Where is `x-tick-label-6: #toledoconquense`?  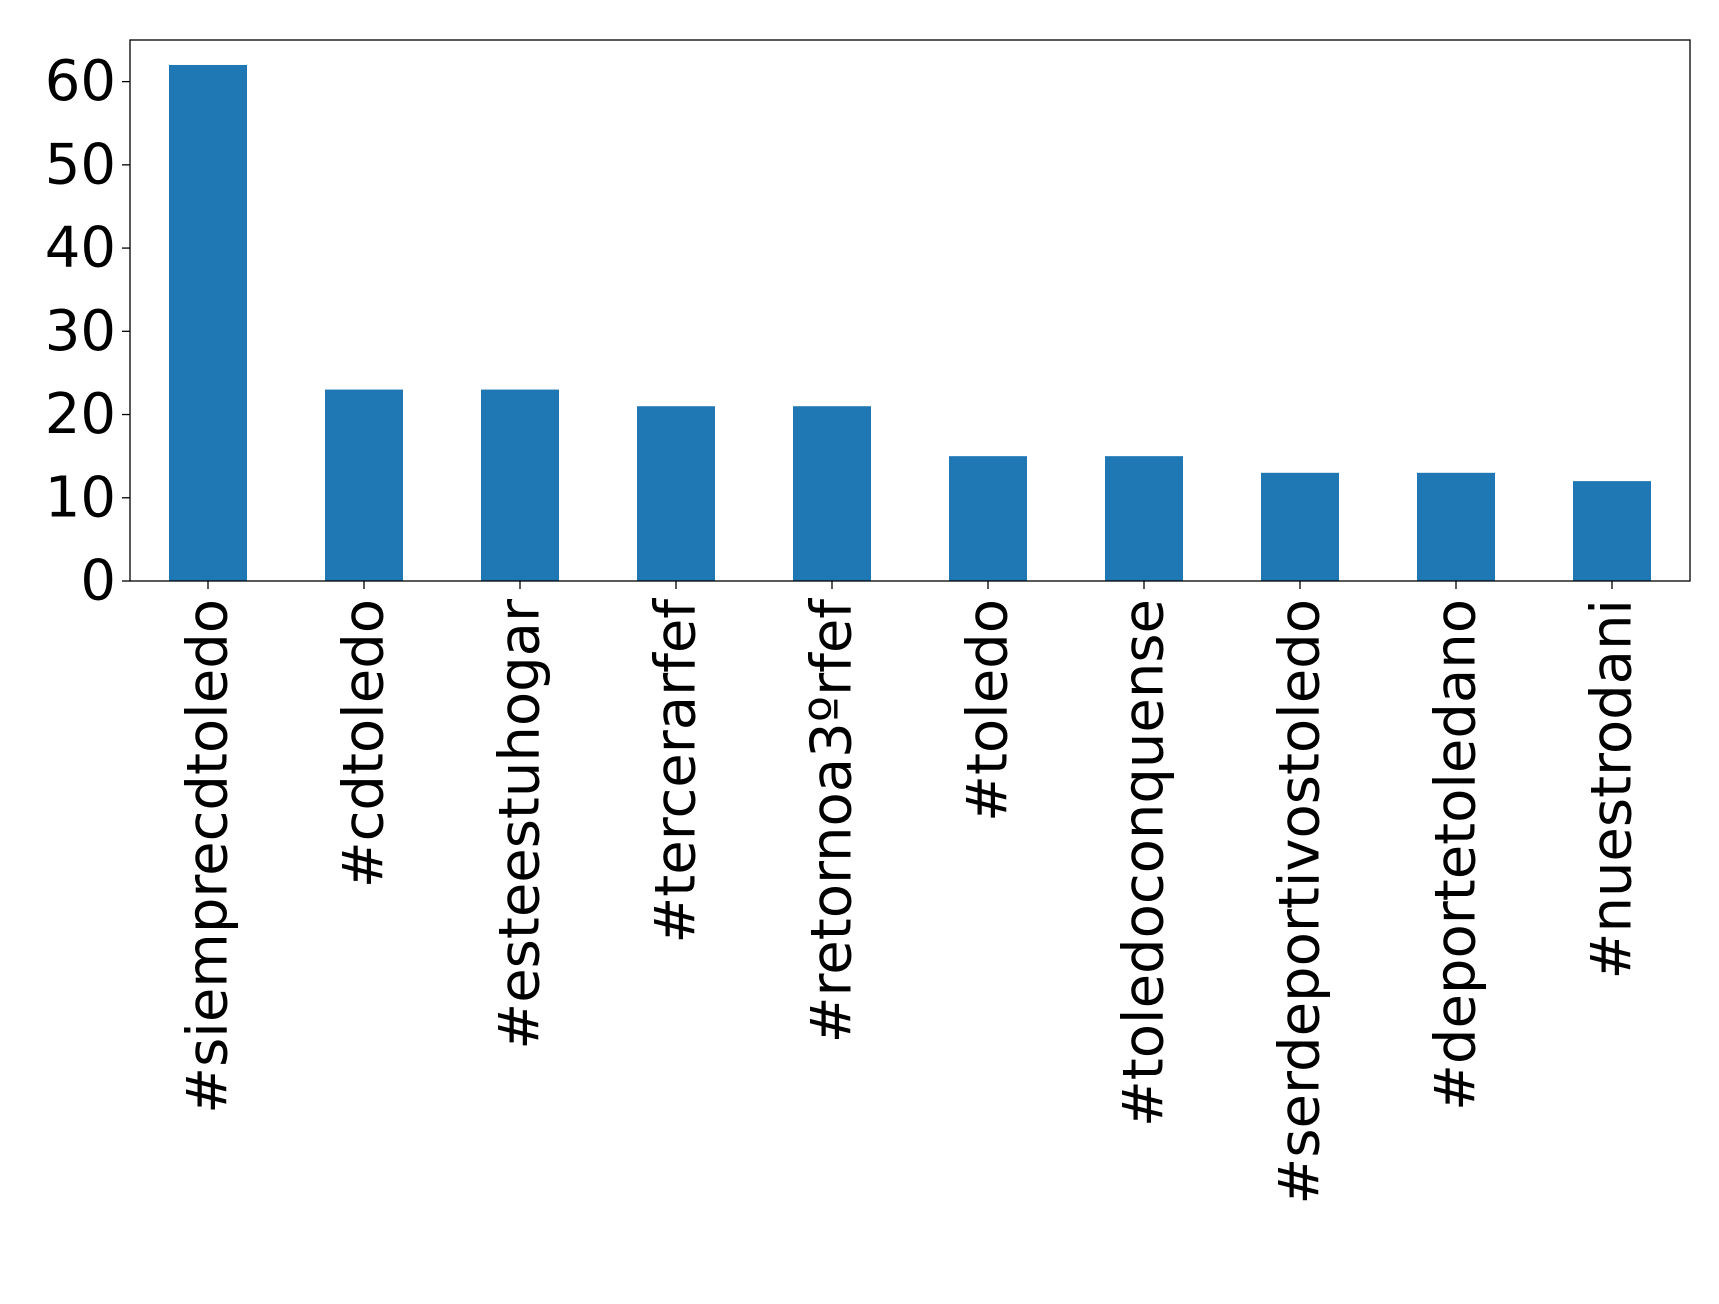 x-tick-label-6: #toledoconquense is located at coordinates (1144, 863).